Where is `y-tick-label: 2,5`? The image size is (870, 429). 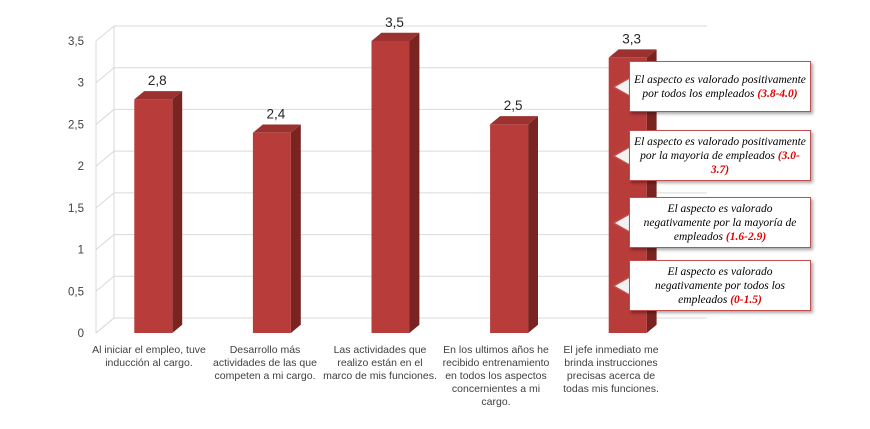 y-tick-label: 2,5 is located at coordinates (76, 125).